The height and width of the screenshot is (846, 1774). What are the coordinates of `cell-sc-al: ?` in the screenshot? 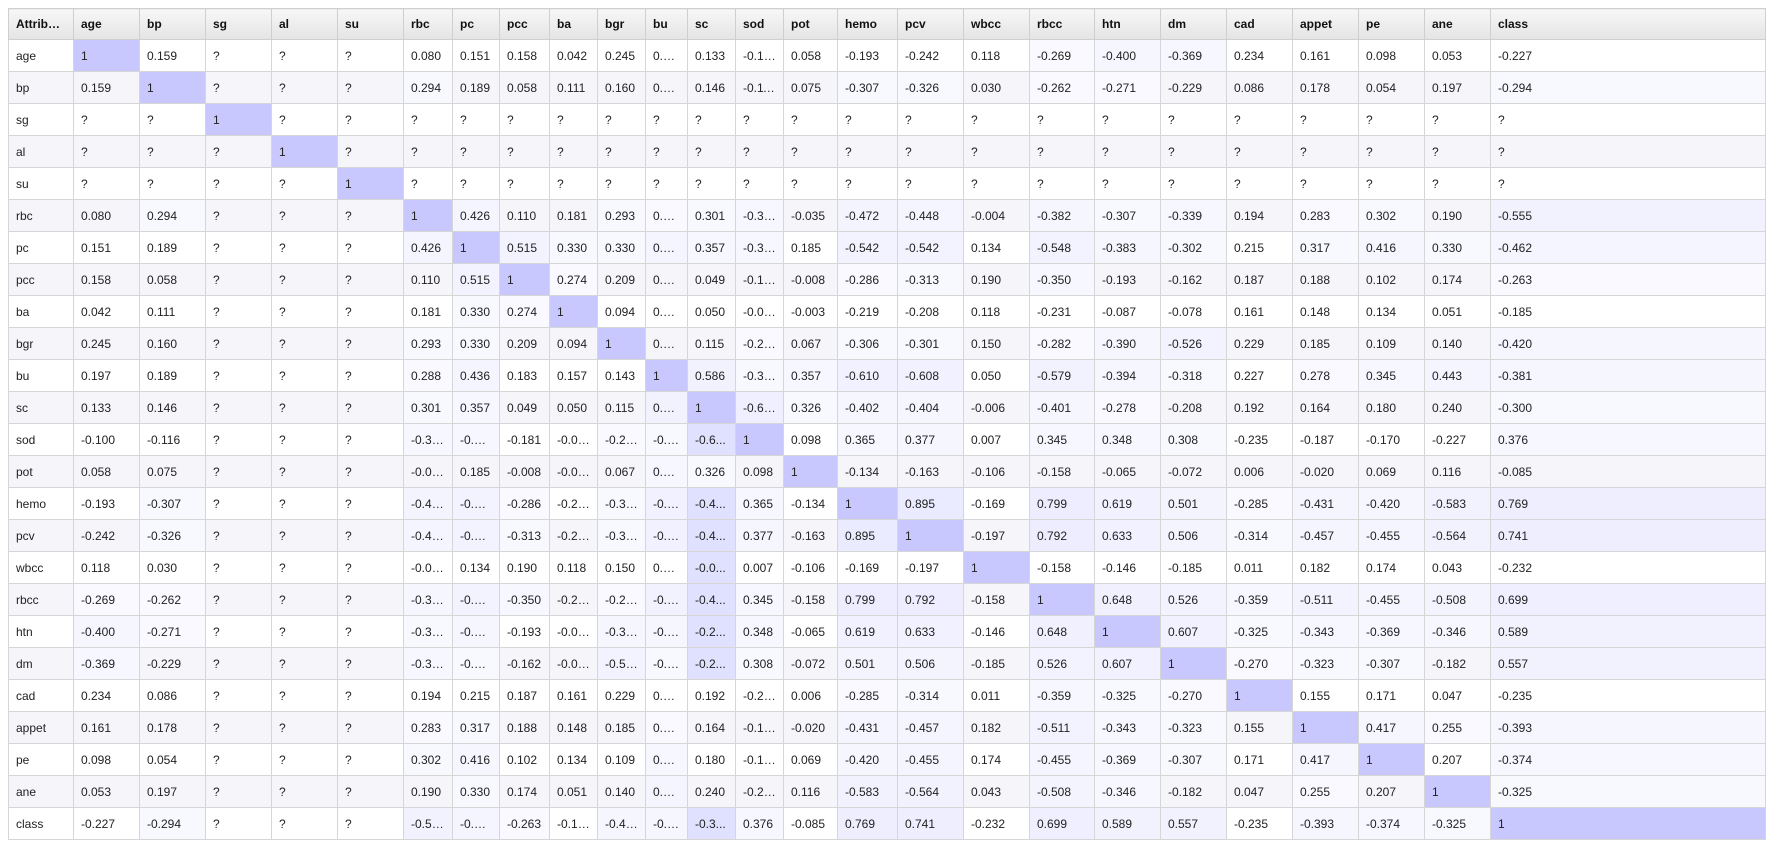 It's located at (304, 407).